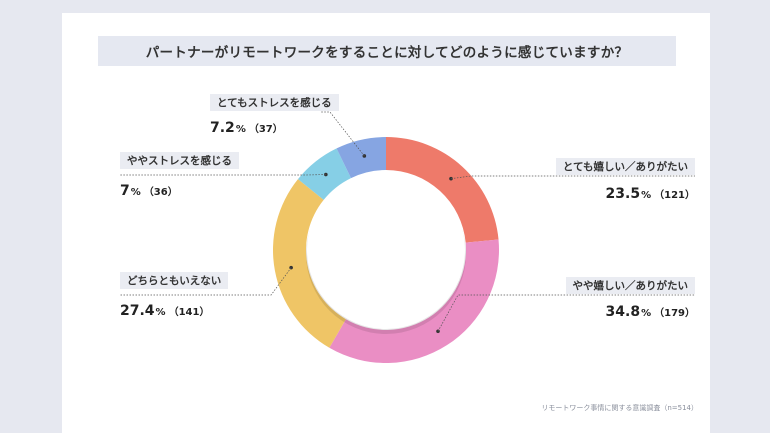 This screenshot has width=770, height=433. I want to click on slice-count: （121）, so click(674, 195).